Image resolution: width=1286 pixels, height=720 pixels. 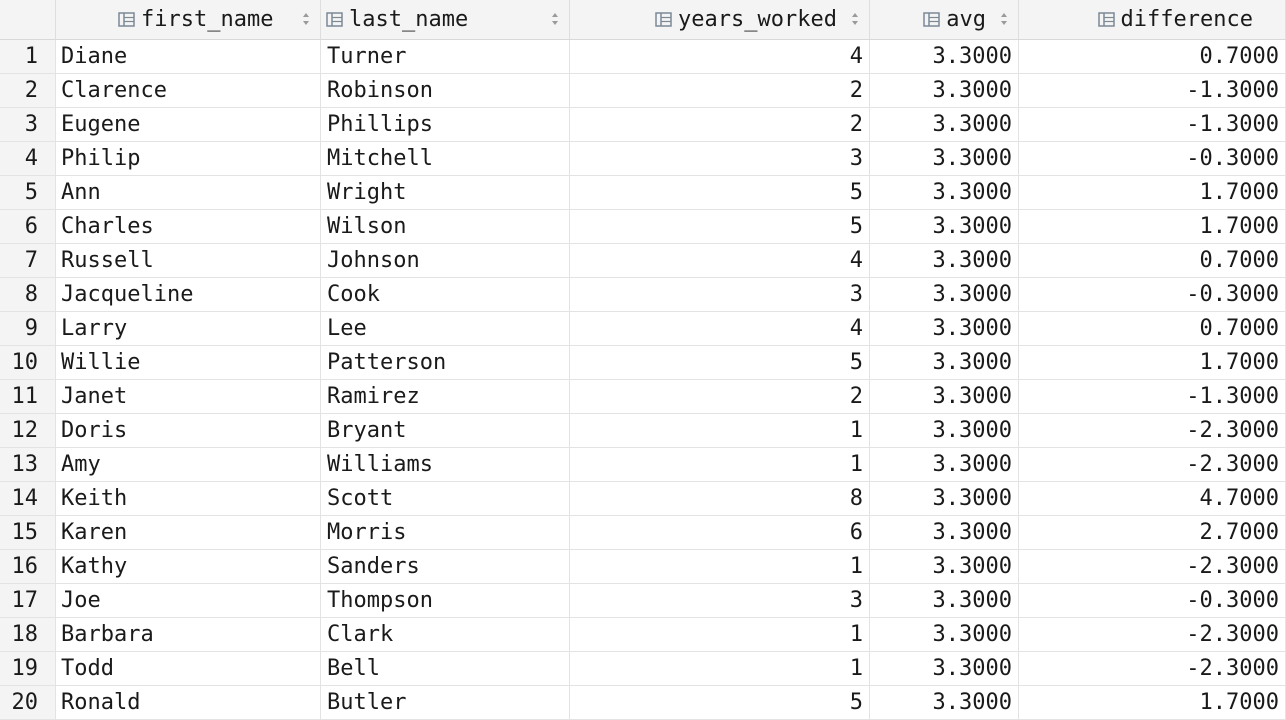 What do you see at coordinates (445, 19) in the screenshot?
I see `column-header-last-name: last_name` at bounding box center [445, 19].